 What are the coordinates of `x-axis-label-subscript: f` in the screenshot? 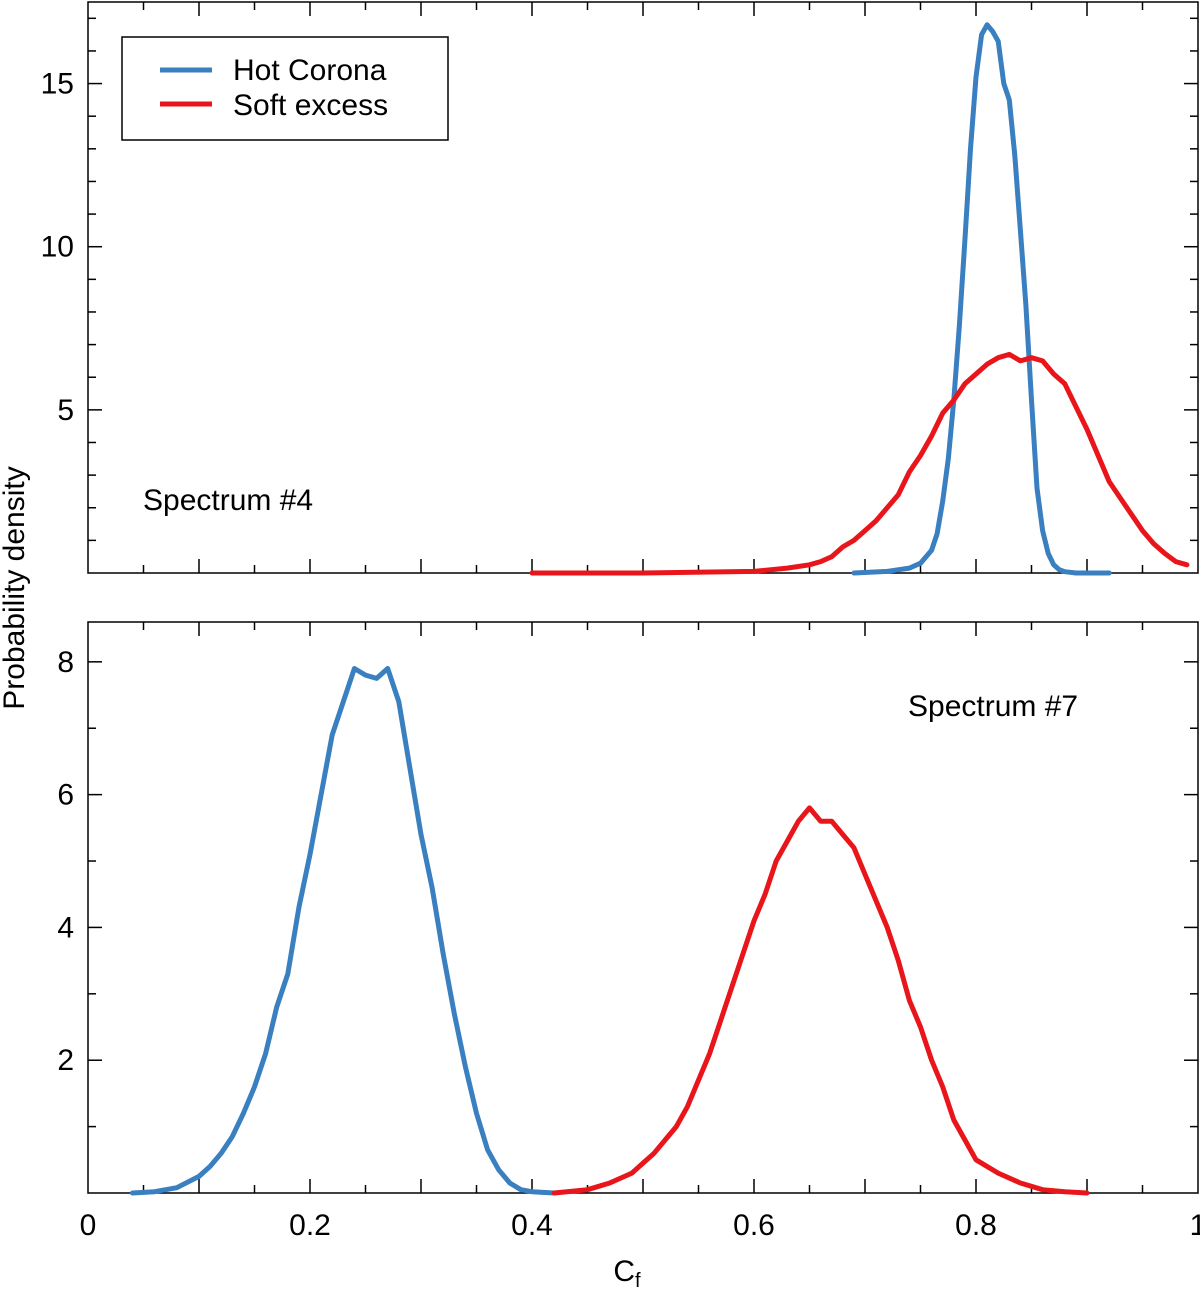 It's located at (638, 1279).